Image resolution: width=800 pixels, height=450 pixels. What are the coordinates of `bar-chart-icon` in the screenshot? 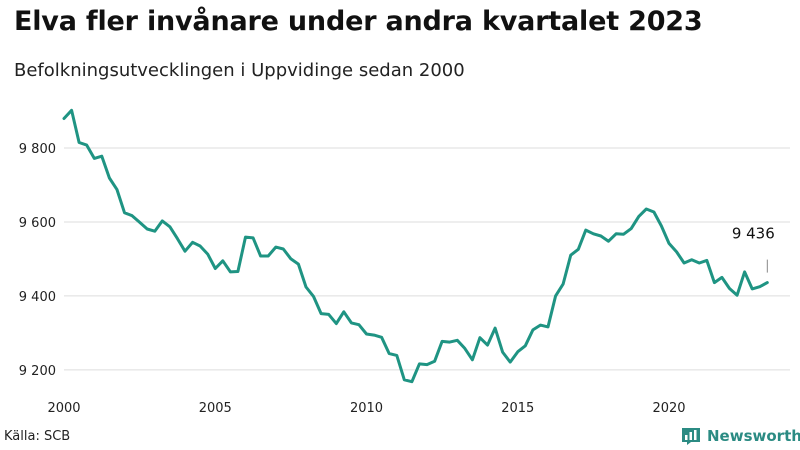 It's located at (691, 436).